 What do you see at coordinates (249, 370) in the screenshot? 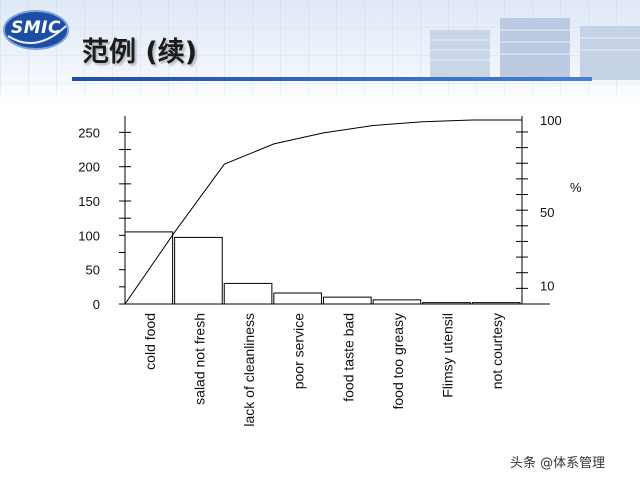
I see `category-label: lack of cleanliness` at bounding box center [249, 370].